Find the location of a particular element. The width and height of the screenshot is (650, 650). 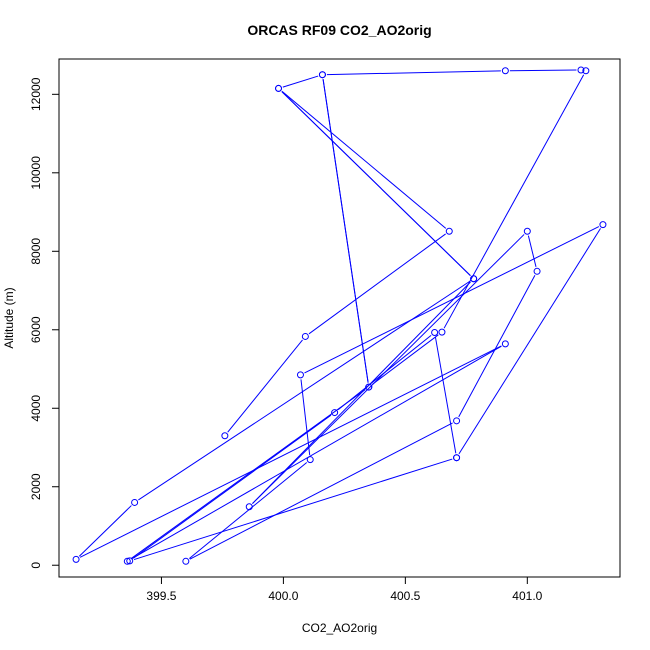

chart-title: ORCAS RF09 CO2_AO2orig is located at coordinates (339, 30).